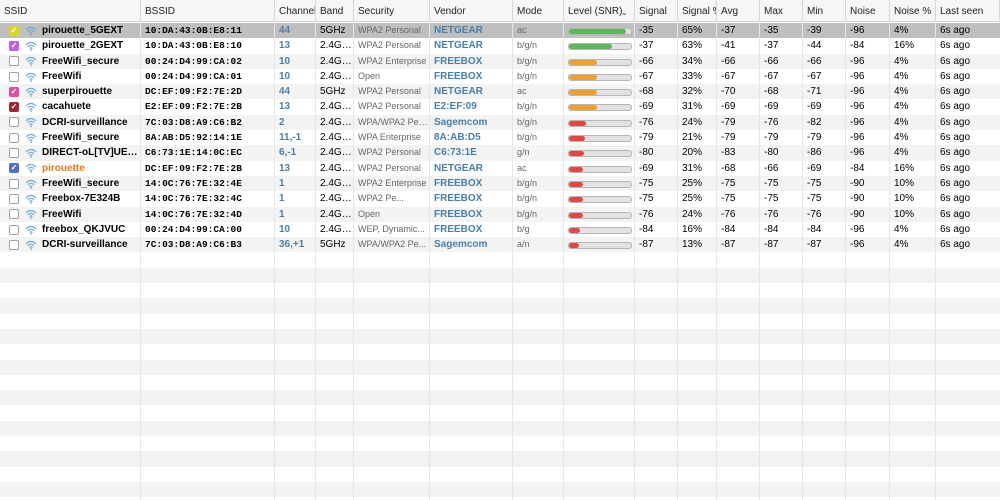  Describe the element at coordinates (738, 11) in the screenshot. I see `column-header-avg: Avg` at that location.